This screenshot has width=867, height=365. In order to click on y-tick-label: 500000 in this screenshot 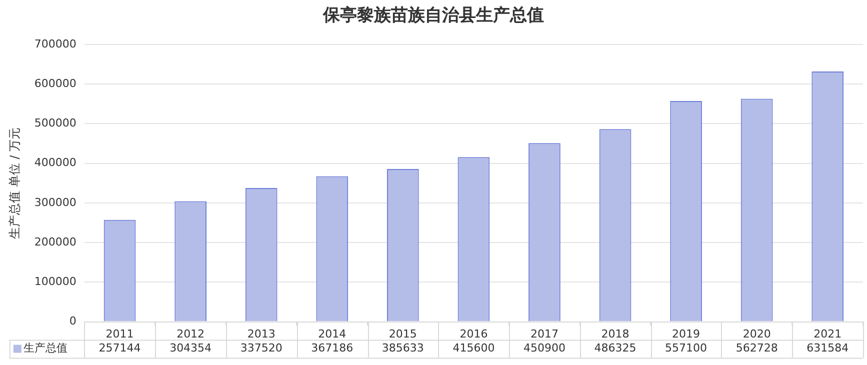, I will do `click(55, 123)`.